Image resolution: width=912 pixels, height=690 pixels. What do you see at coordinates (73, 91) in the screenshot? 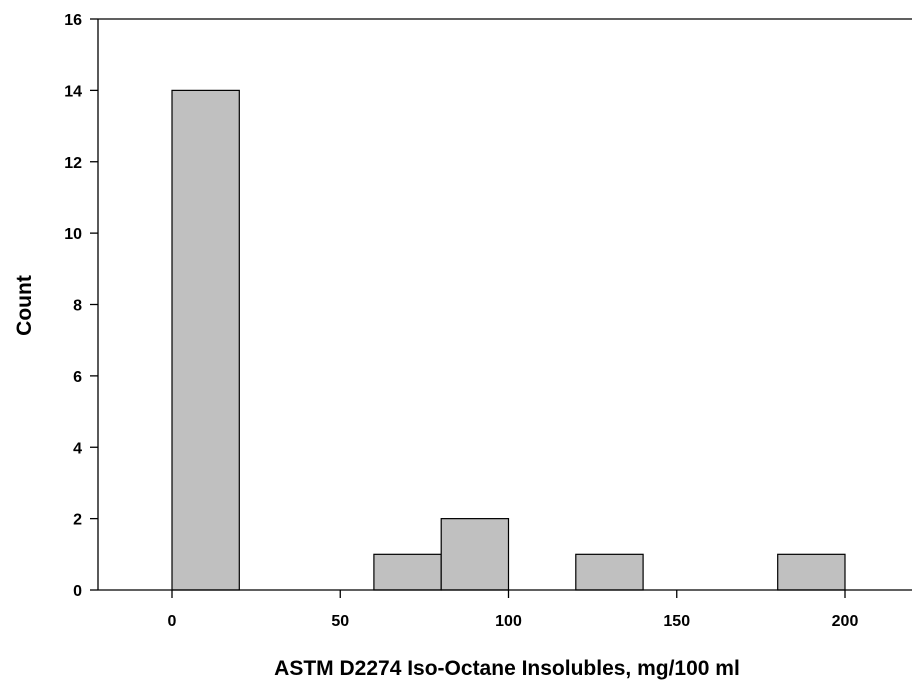
I see `y-tick-label: 14` at bounding box center [73, 91].